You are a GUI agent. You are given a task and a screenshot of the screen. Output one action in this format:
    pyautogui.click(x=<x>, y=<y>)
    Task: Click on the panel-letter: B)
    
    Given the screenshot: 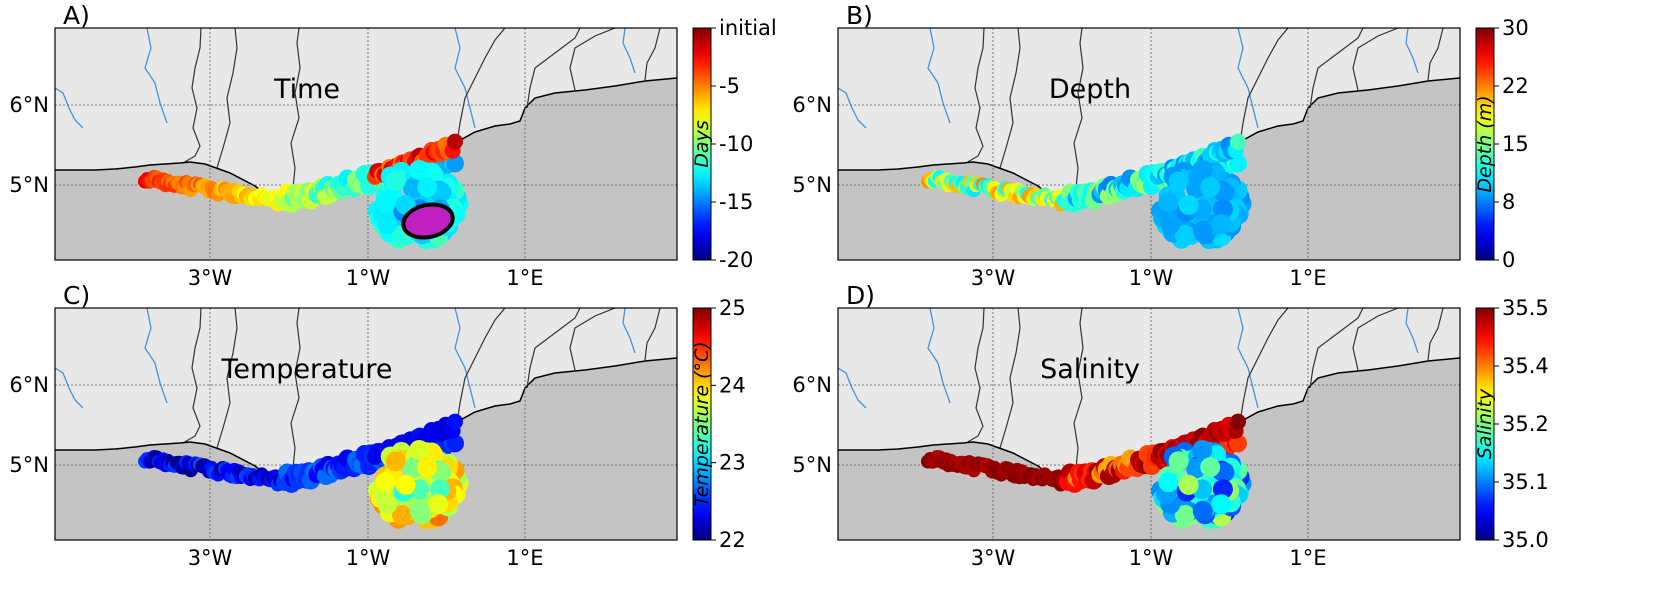 What is the action you would take?
    pyautogui.click(x=859, y=15)
    